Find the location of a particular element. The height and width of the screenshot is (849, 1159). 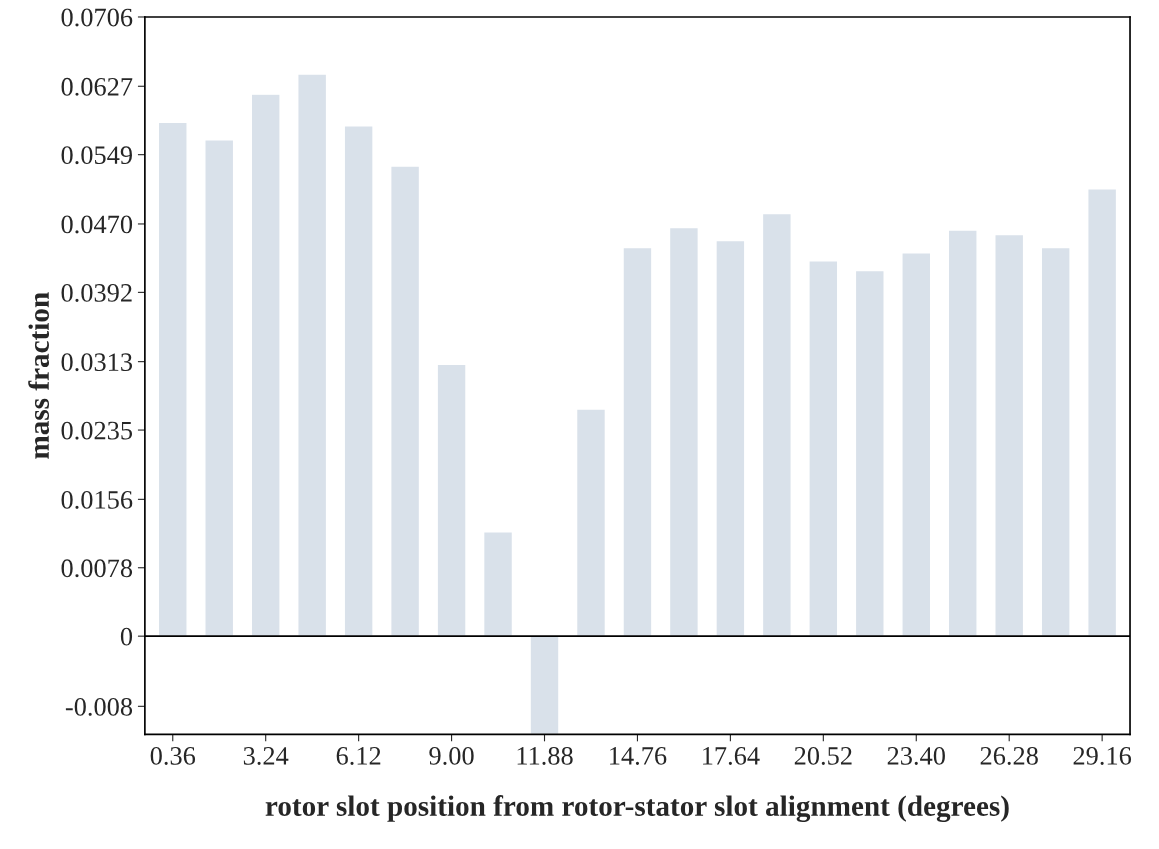

y-tick-label: 0.0470 is located at coordinates (97, 224).